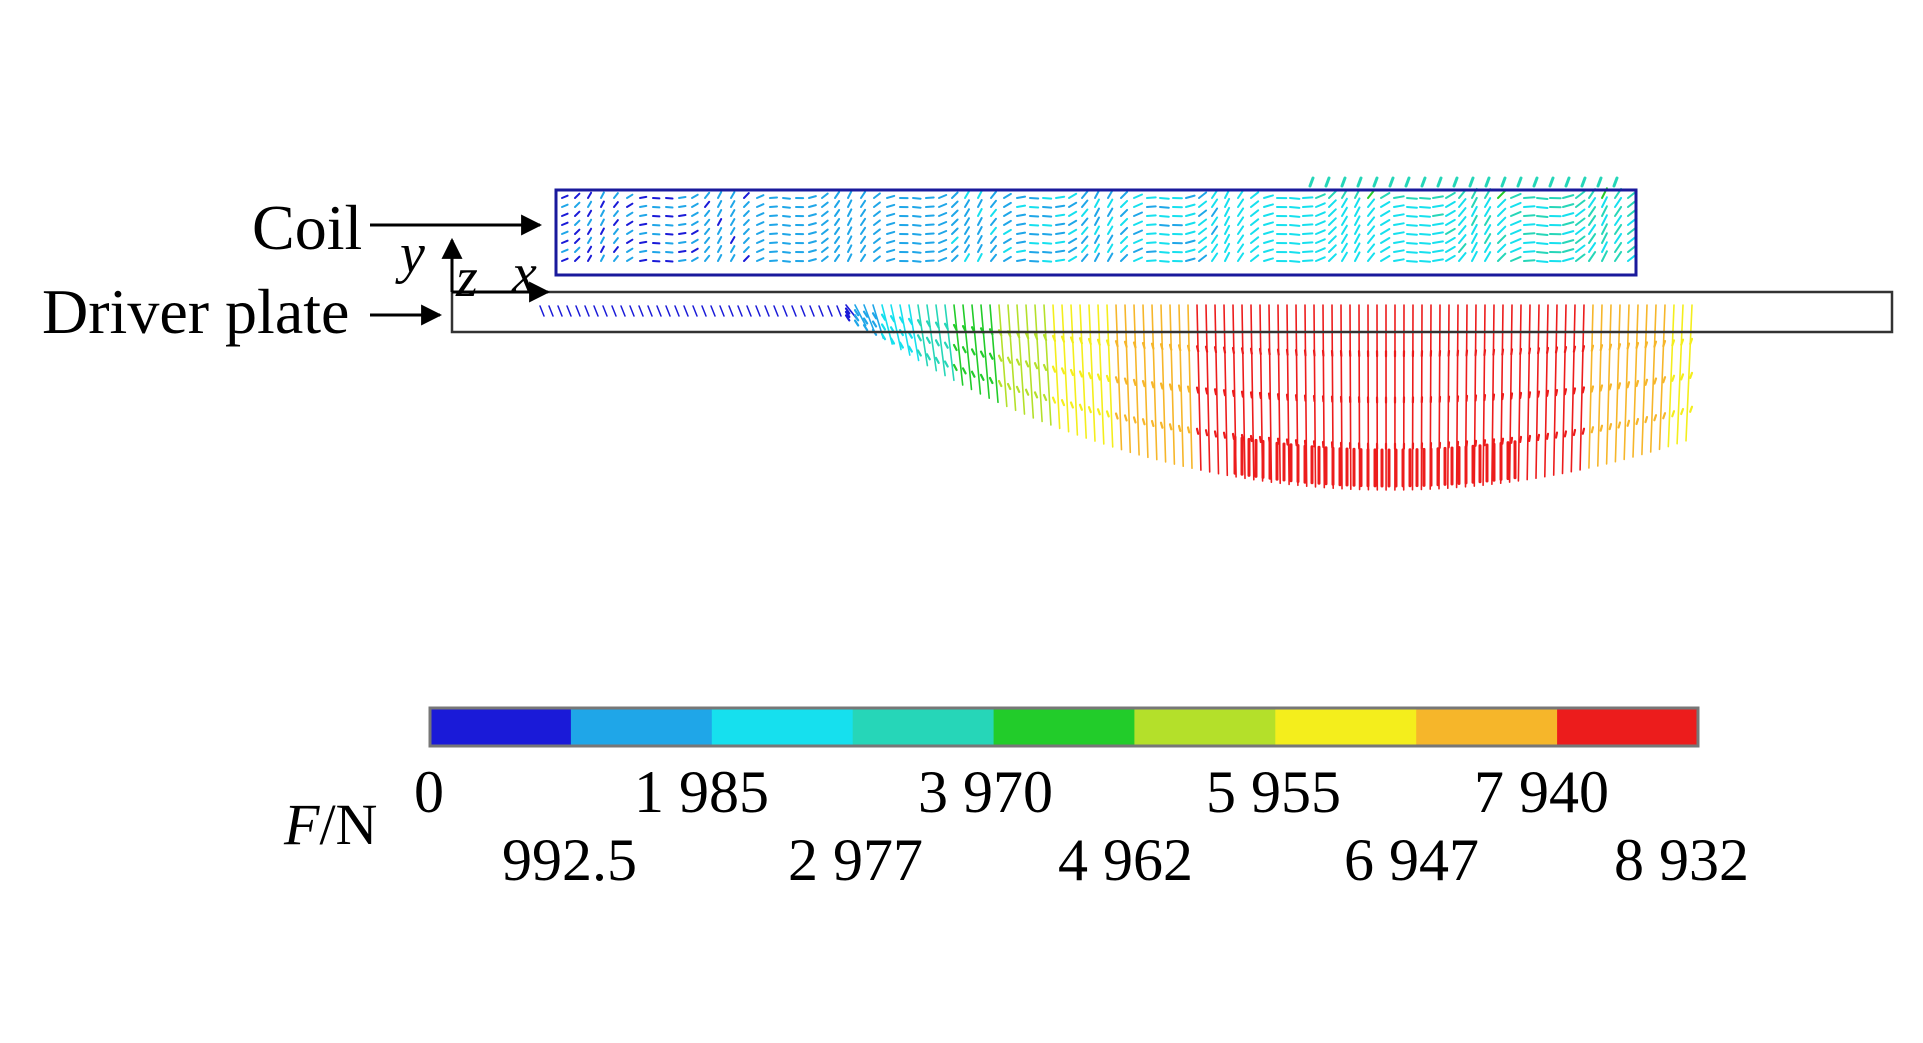 The height and width of the screenshot is (1043, 1923). What do you see at coordinates (195, 312) in the screenshot?
I see `driver-plate-label: Driver plate` at bounding box center [195, 312].